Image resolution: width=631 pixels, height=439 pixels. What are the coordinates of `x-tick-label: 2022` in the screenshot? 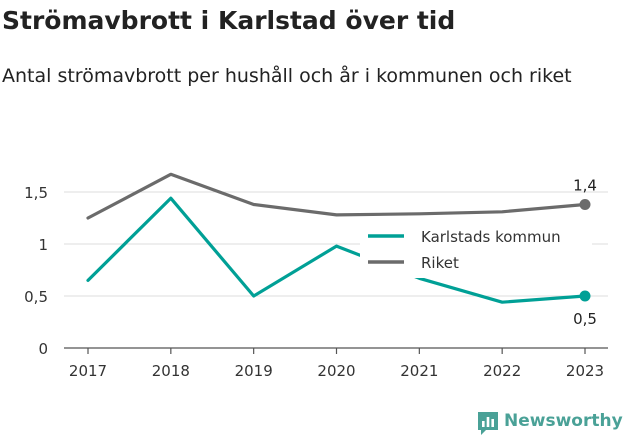 It's located at (502, 371).